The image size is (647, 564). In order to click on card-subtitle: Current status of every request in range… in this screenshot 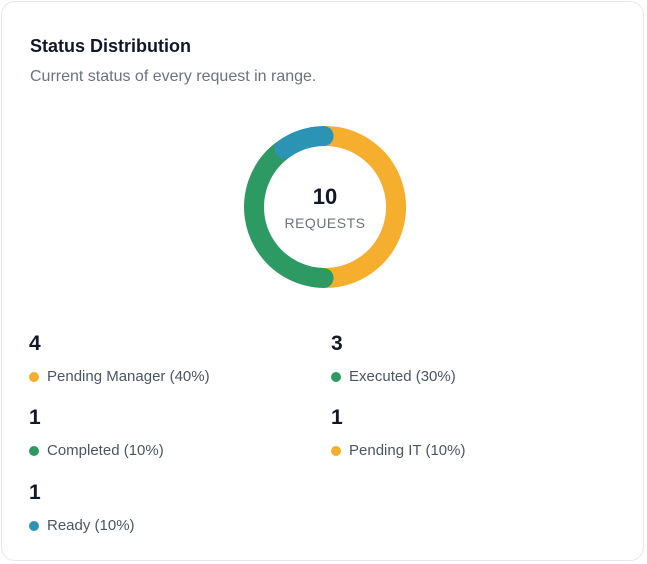, I will do `click(173, 76)`.